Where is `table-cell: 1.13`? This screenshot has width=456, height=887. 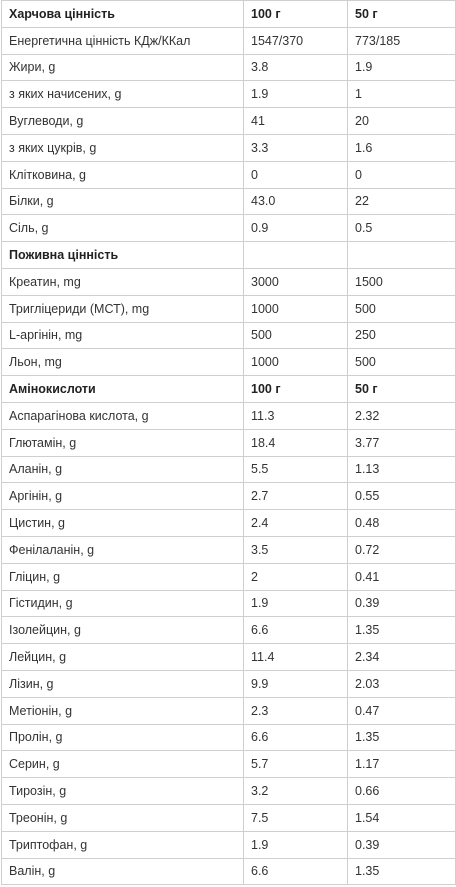 table-cell: 1.13 is located at coordinates (401, 469).